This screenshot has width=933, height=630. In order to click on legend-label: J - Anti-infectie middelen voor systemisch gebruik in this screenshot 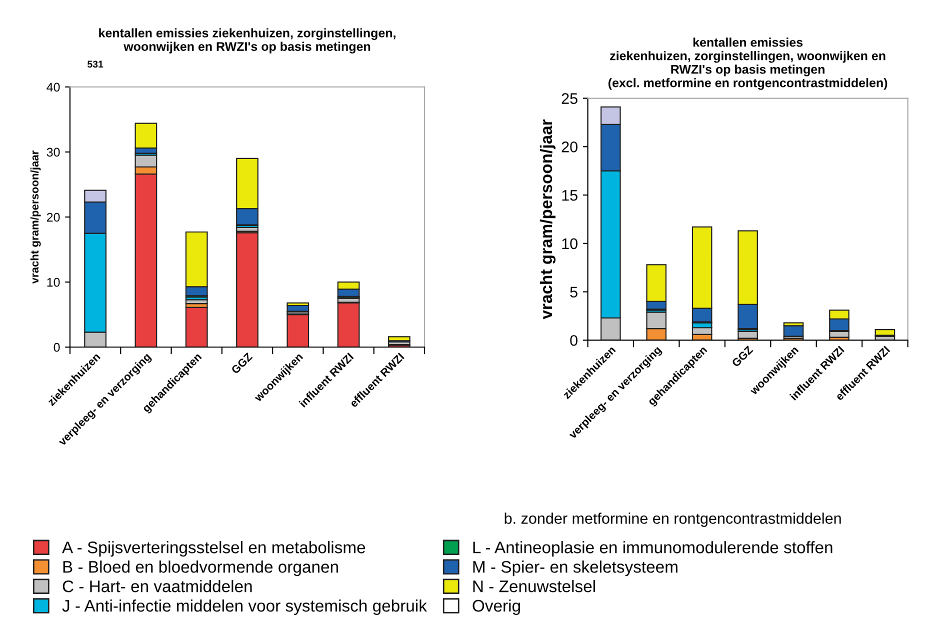, I will do `click(244, 607)`.